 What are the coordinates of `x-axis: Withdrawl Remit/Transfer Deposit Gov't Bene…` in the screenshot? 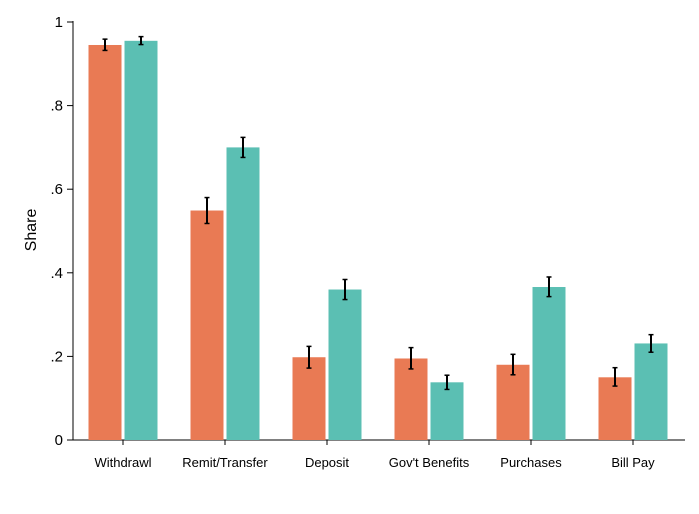 It's located at (379, 454).